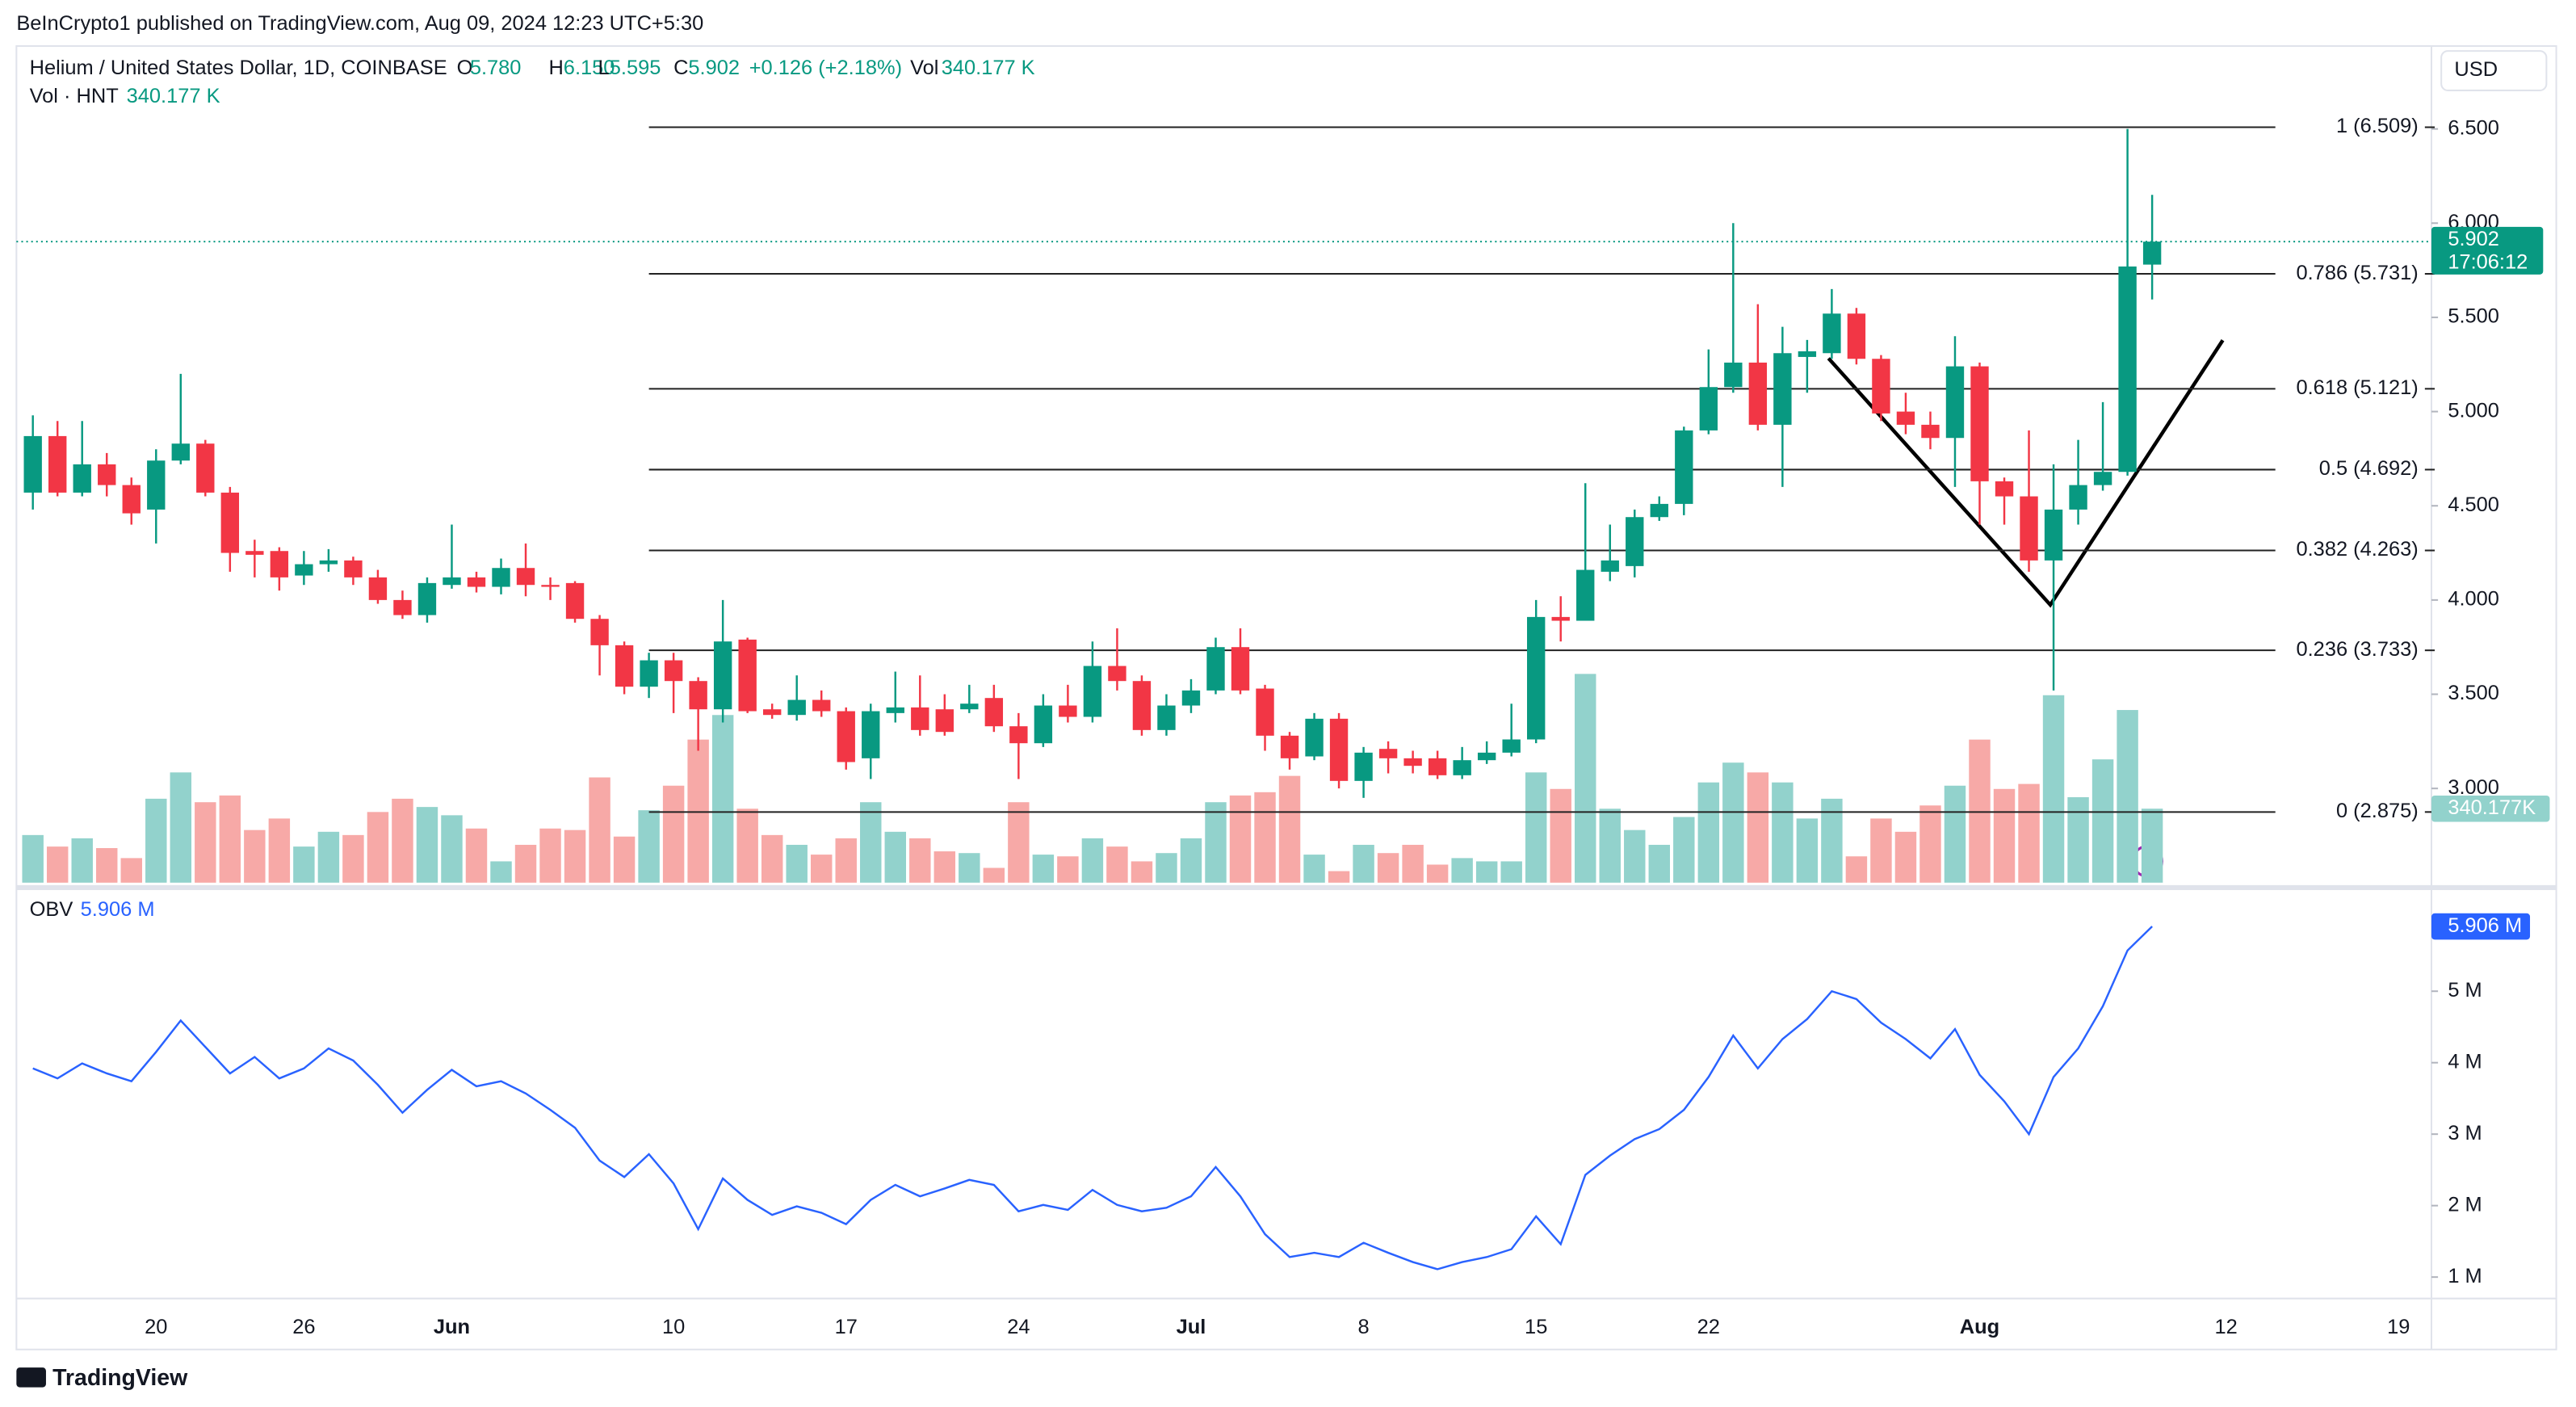 The height and width of the screenshot is (1407, 2576). I want to click on y-tick-label: 4.500, so click(2473, 505).